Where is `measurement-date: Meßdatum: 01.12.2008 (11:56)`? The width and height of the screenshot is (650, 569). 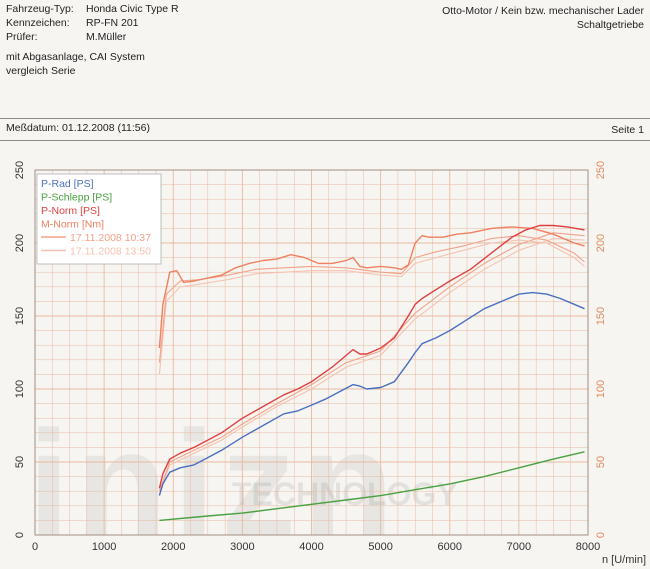
measurement-date: Meßdatum: 01.12.2008 (11:56) is located at coordinates (78, 128).